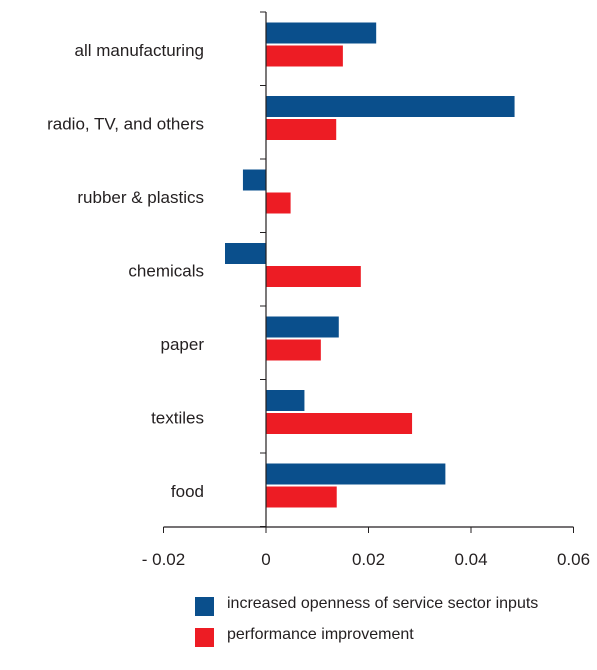 This screenshot has height=670, width=597. I want to click on legend-swatch-openness, so click(204, 606).